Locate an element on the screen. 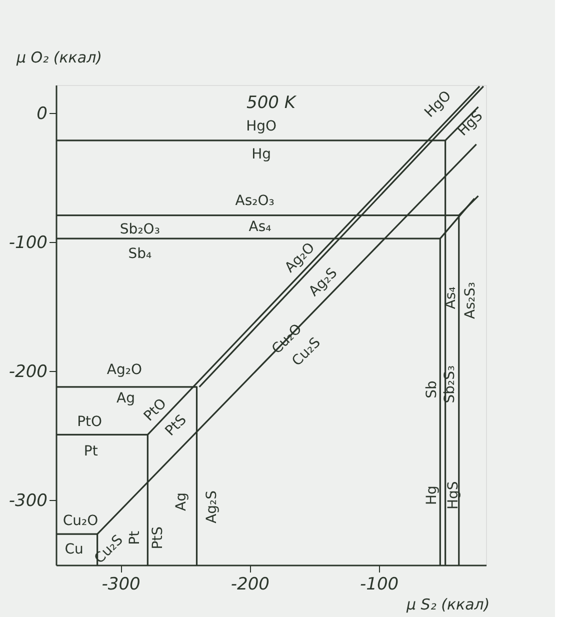  x-tick-label: -200 is located at coordinates (250, 584).